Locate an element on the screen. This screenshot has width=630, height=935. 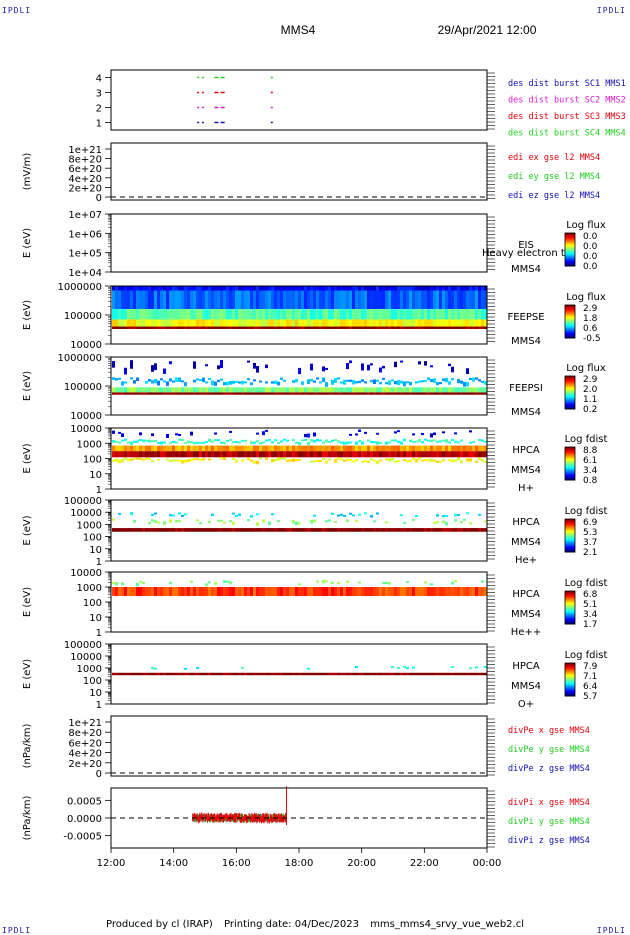
y-tick-label: 100000 is located at coordinates (83, 501).